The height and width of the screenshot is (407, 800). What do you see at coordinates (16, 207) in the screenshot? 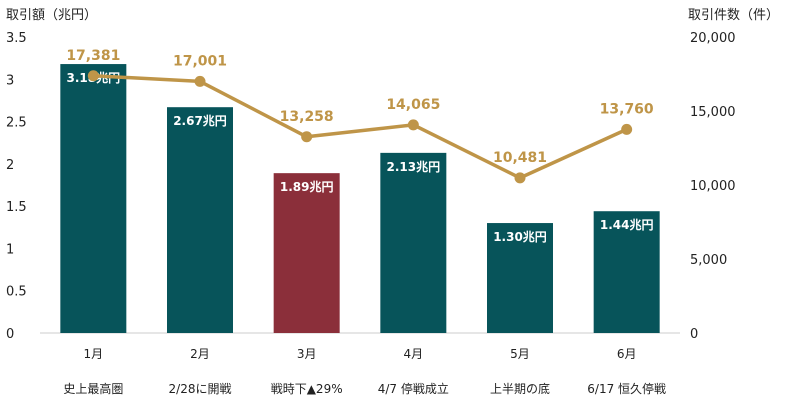
I see `left-tick-label: 1.5` at bounding box center [16, 207].